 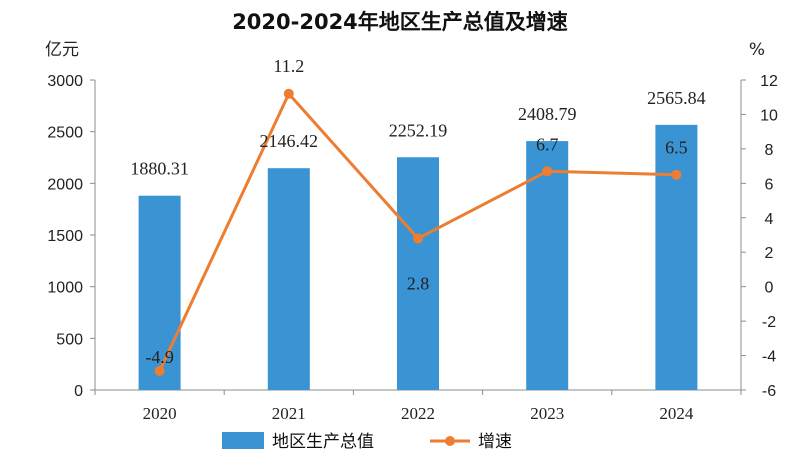 I want to click on growth-value-label: -4.9, so click(x=159, y=357).